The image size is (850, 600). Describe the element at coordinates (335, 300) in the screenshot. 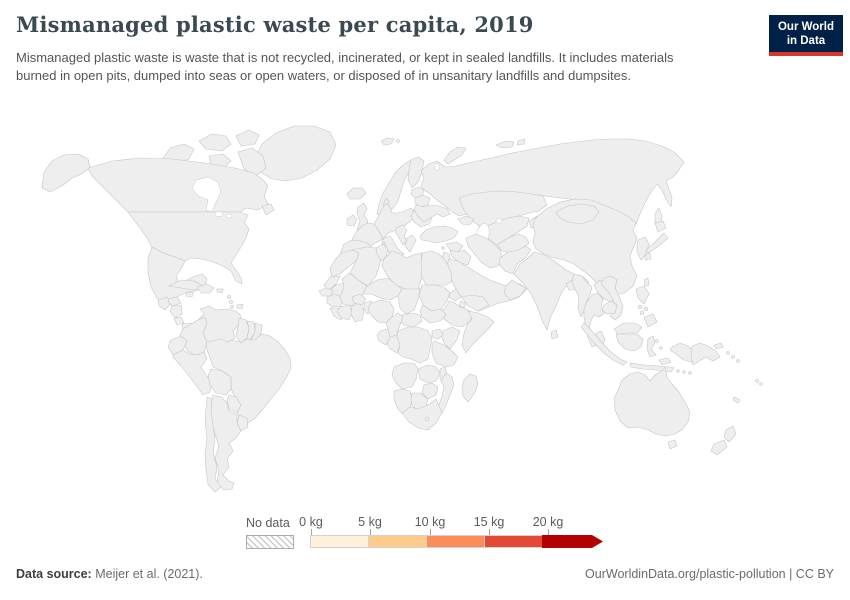

I see `country-guinea` at that location.